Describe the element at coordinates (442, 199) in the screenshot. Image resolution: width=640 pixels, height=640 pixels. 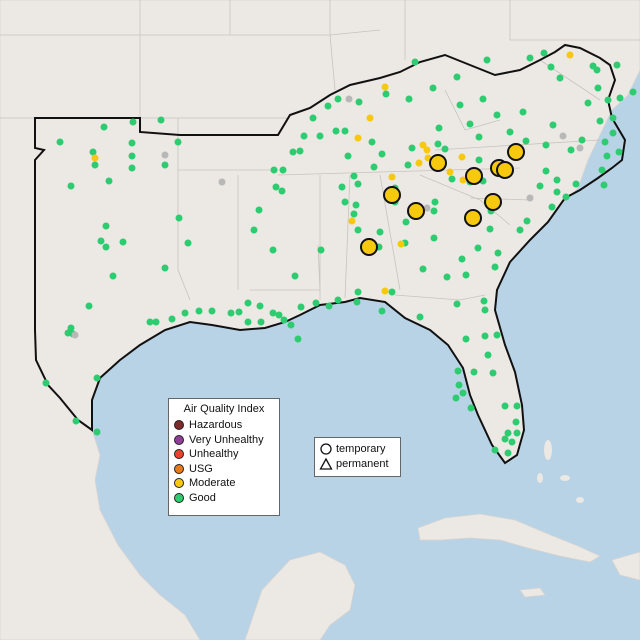
I see `temporary-moderate-markers` at that location.